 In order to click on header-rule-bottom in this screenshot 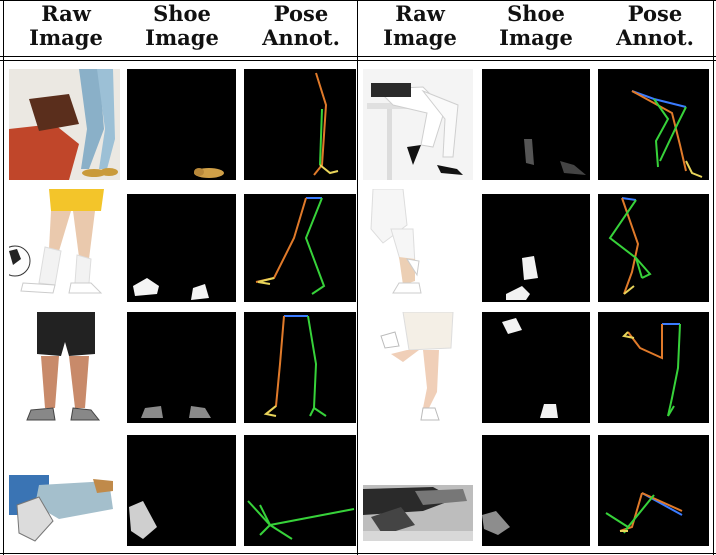, I will do `click(358, 60)`.